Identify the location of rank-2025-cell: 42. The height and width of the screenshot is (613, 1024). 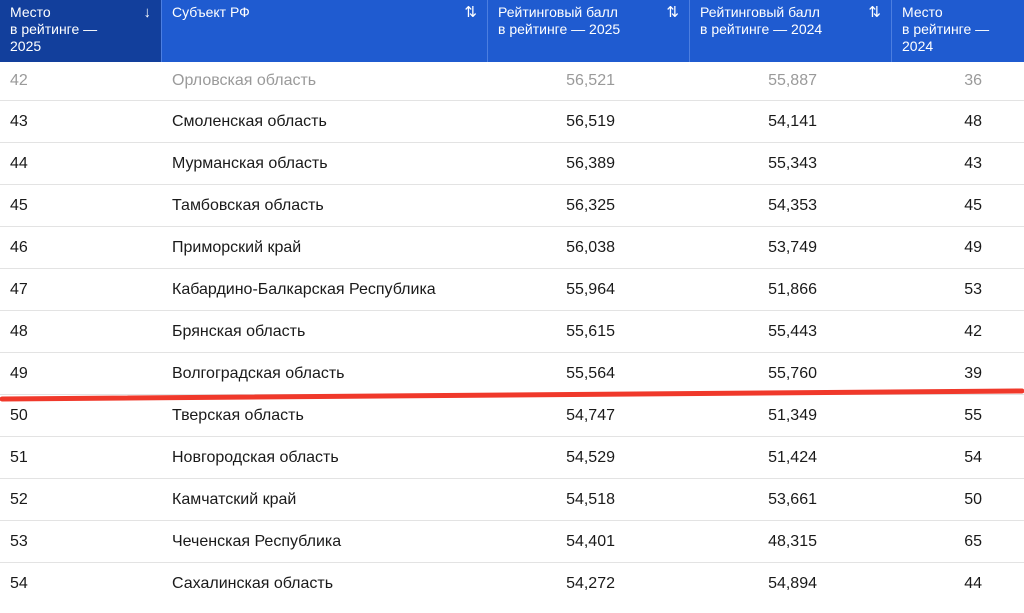
(19, 80).